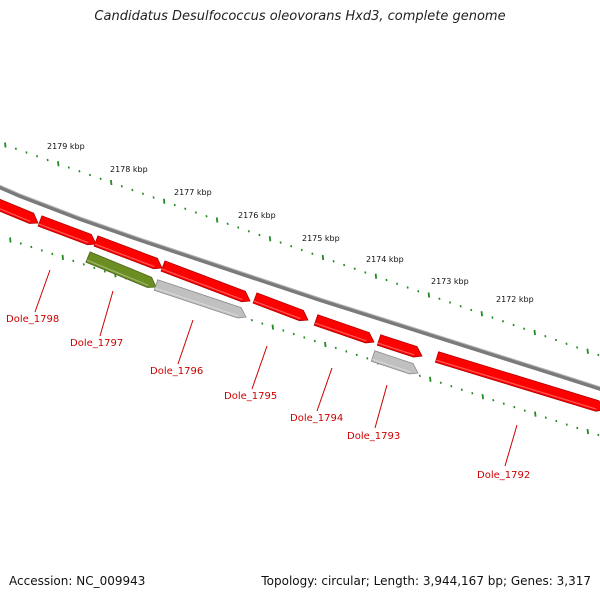  Describe the element at coordinates (373, 436) in the screenshot. I see `gene-label: Dole_1793` at that location.